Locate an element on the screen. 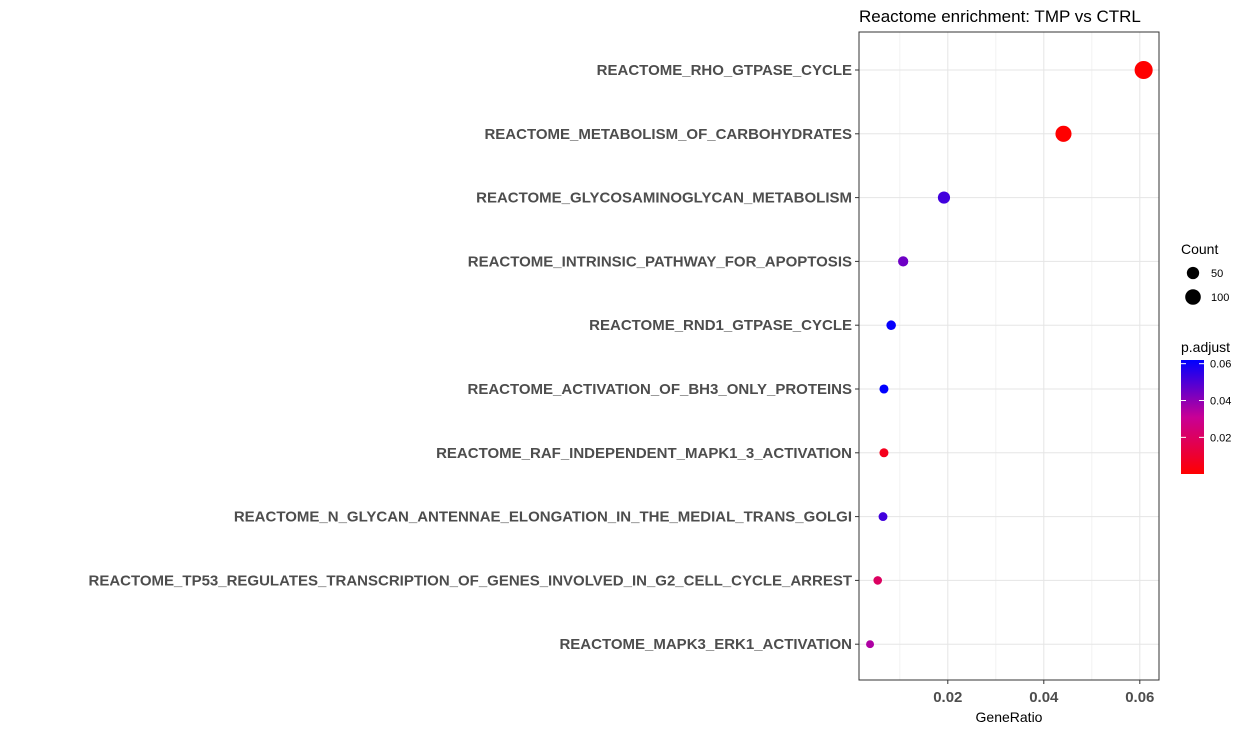 This screenshot has height=731, width=1250. x-axis-title: GeneRatio is located at coordinates (1009, 717).